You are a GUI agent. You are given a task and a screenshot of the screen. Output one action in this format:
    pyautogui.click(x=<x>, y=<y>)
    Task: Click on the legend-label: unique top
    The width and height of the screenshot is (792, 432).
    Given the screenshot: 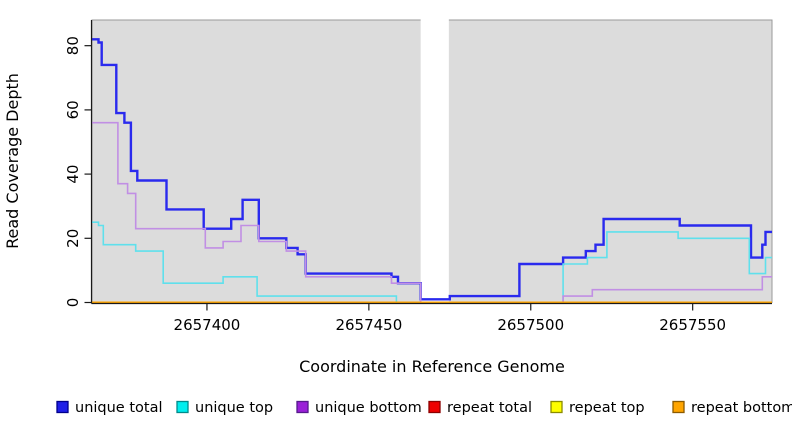 What is the action you would take?
    pyautogui.click(x=234, y=408)
    